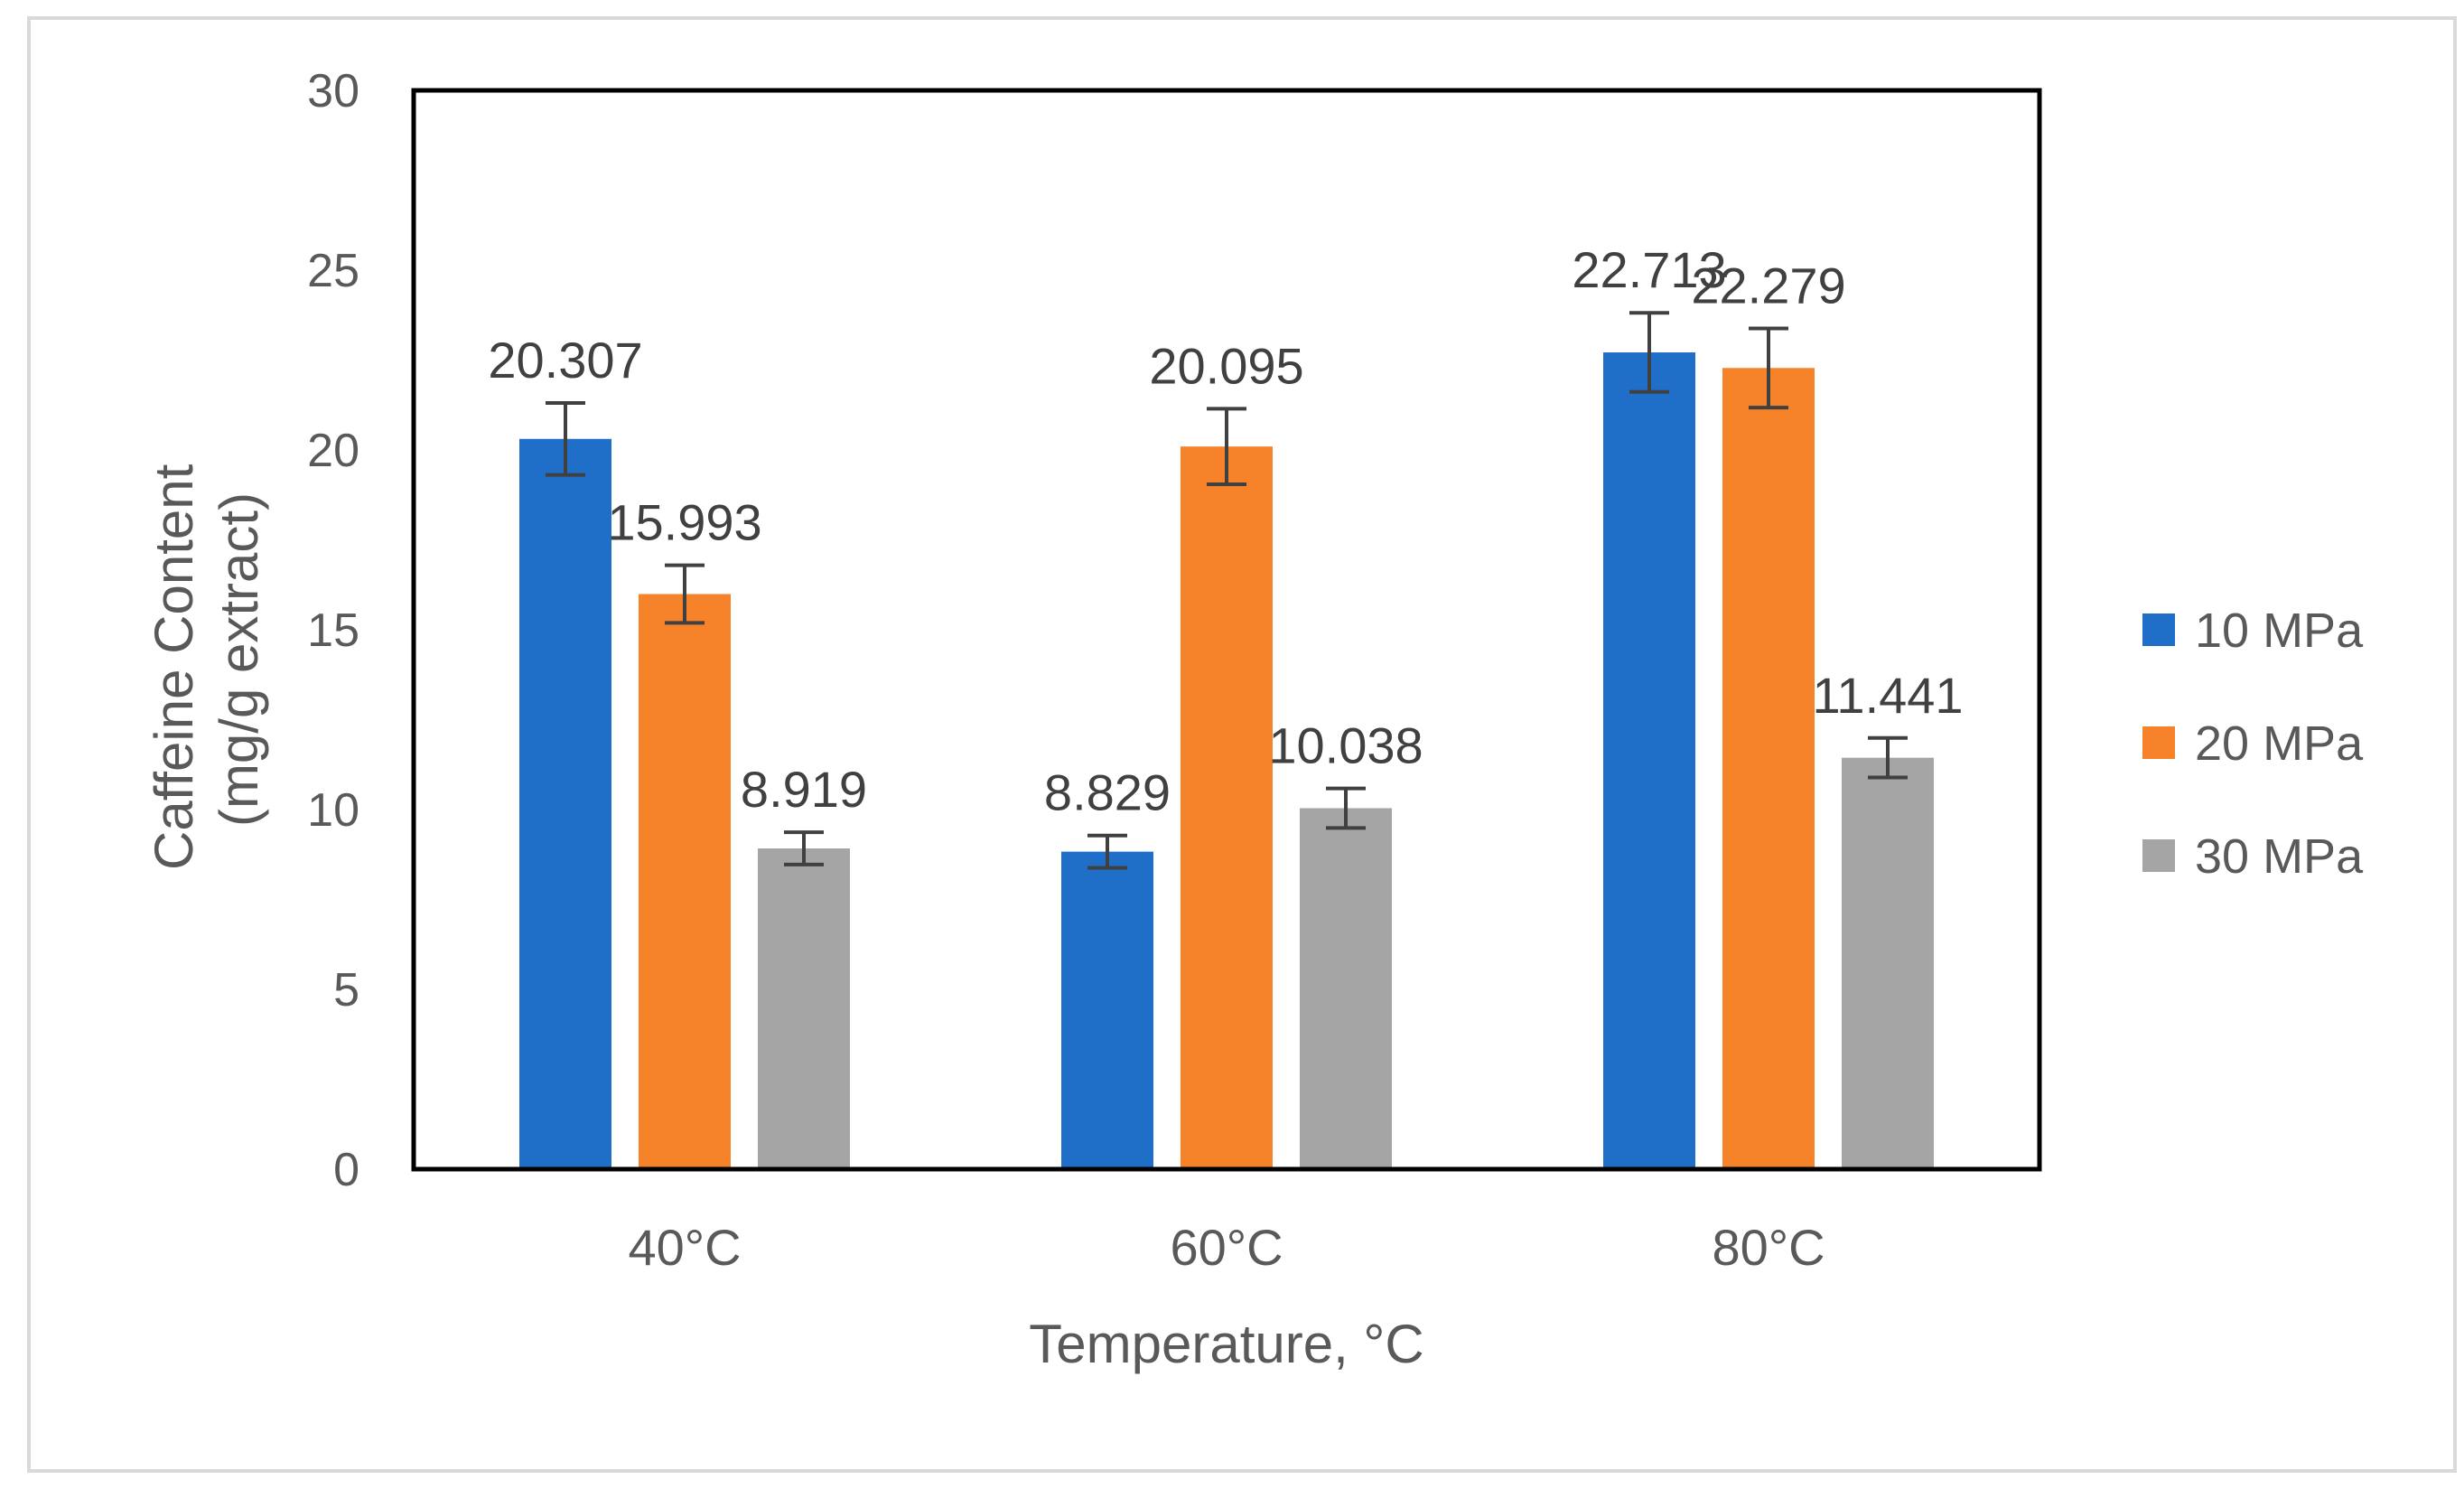 This screenshot has width=2464, height=1489. What do you see at coordinates (2279, 856) in the screenshot?
I see `legend-label: 30 MPa` at bounding box center [2279, 856].